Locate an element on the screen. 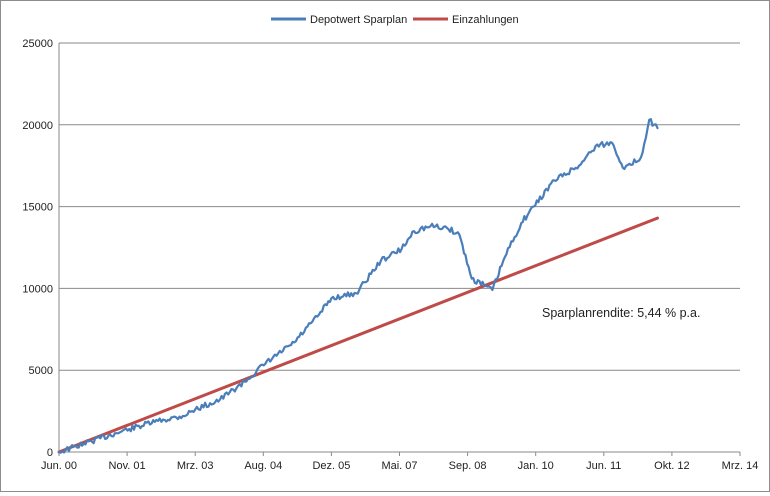 The width and height of the screenshot is (770, 496). x-tick-label: Jun. 00 is located at coordinates (59, 466).